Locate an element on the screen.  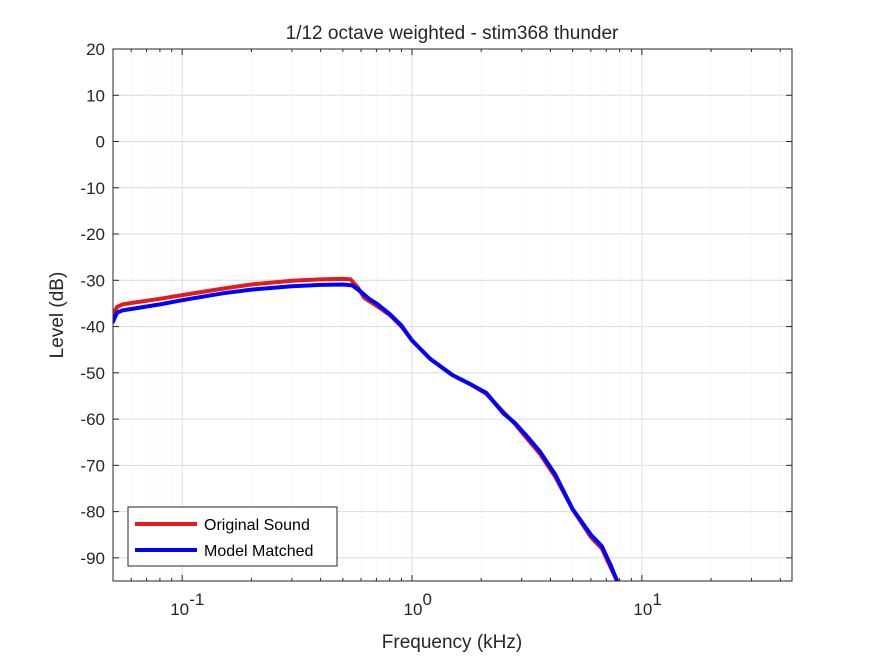
legend: Original Sound Model Matched is located at coordinates (232, 536).